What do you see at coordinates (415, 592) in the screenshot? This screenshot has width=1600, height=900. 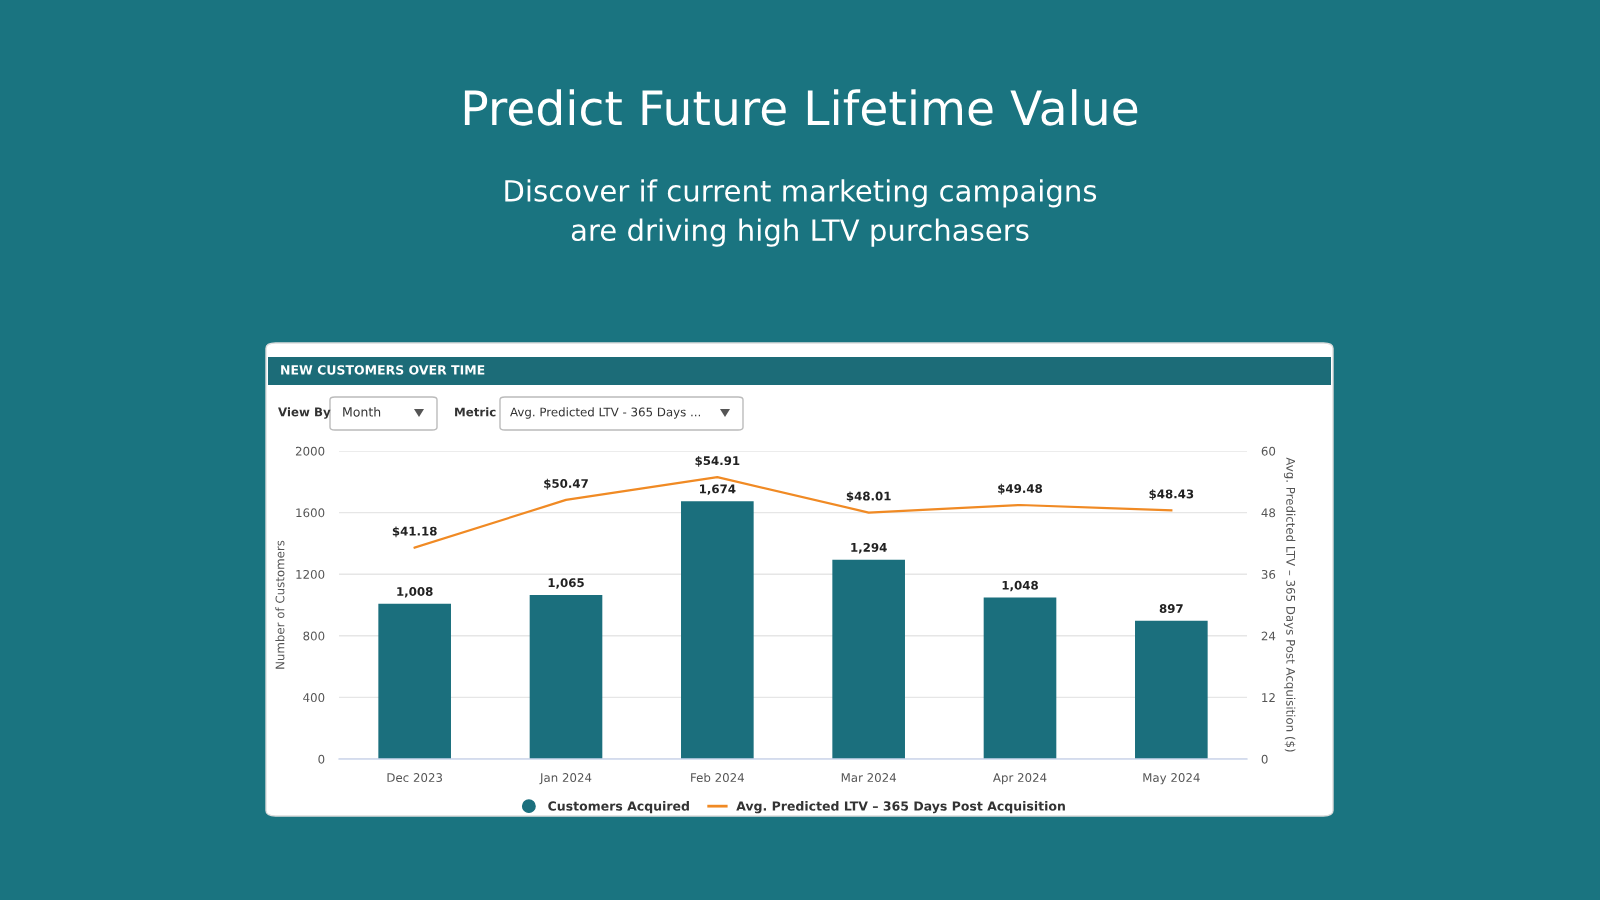 I see `data-label: 1,008` at bounding box center [415, 592].